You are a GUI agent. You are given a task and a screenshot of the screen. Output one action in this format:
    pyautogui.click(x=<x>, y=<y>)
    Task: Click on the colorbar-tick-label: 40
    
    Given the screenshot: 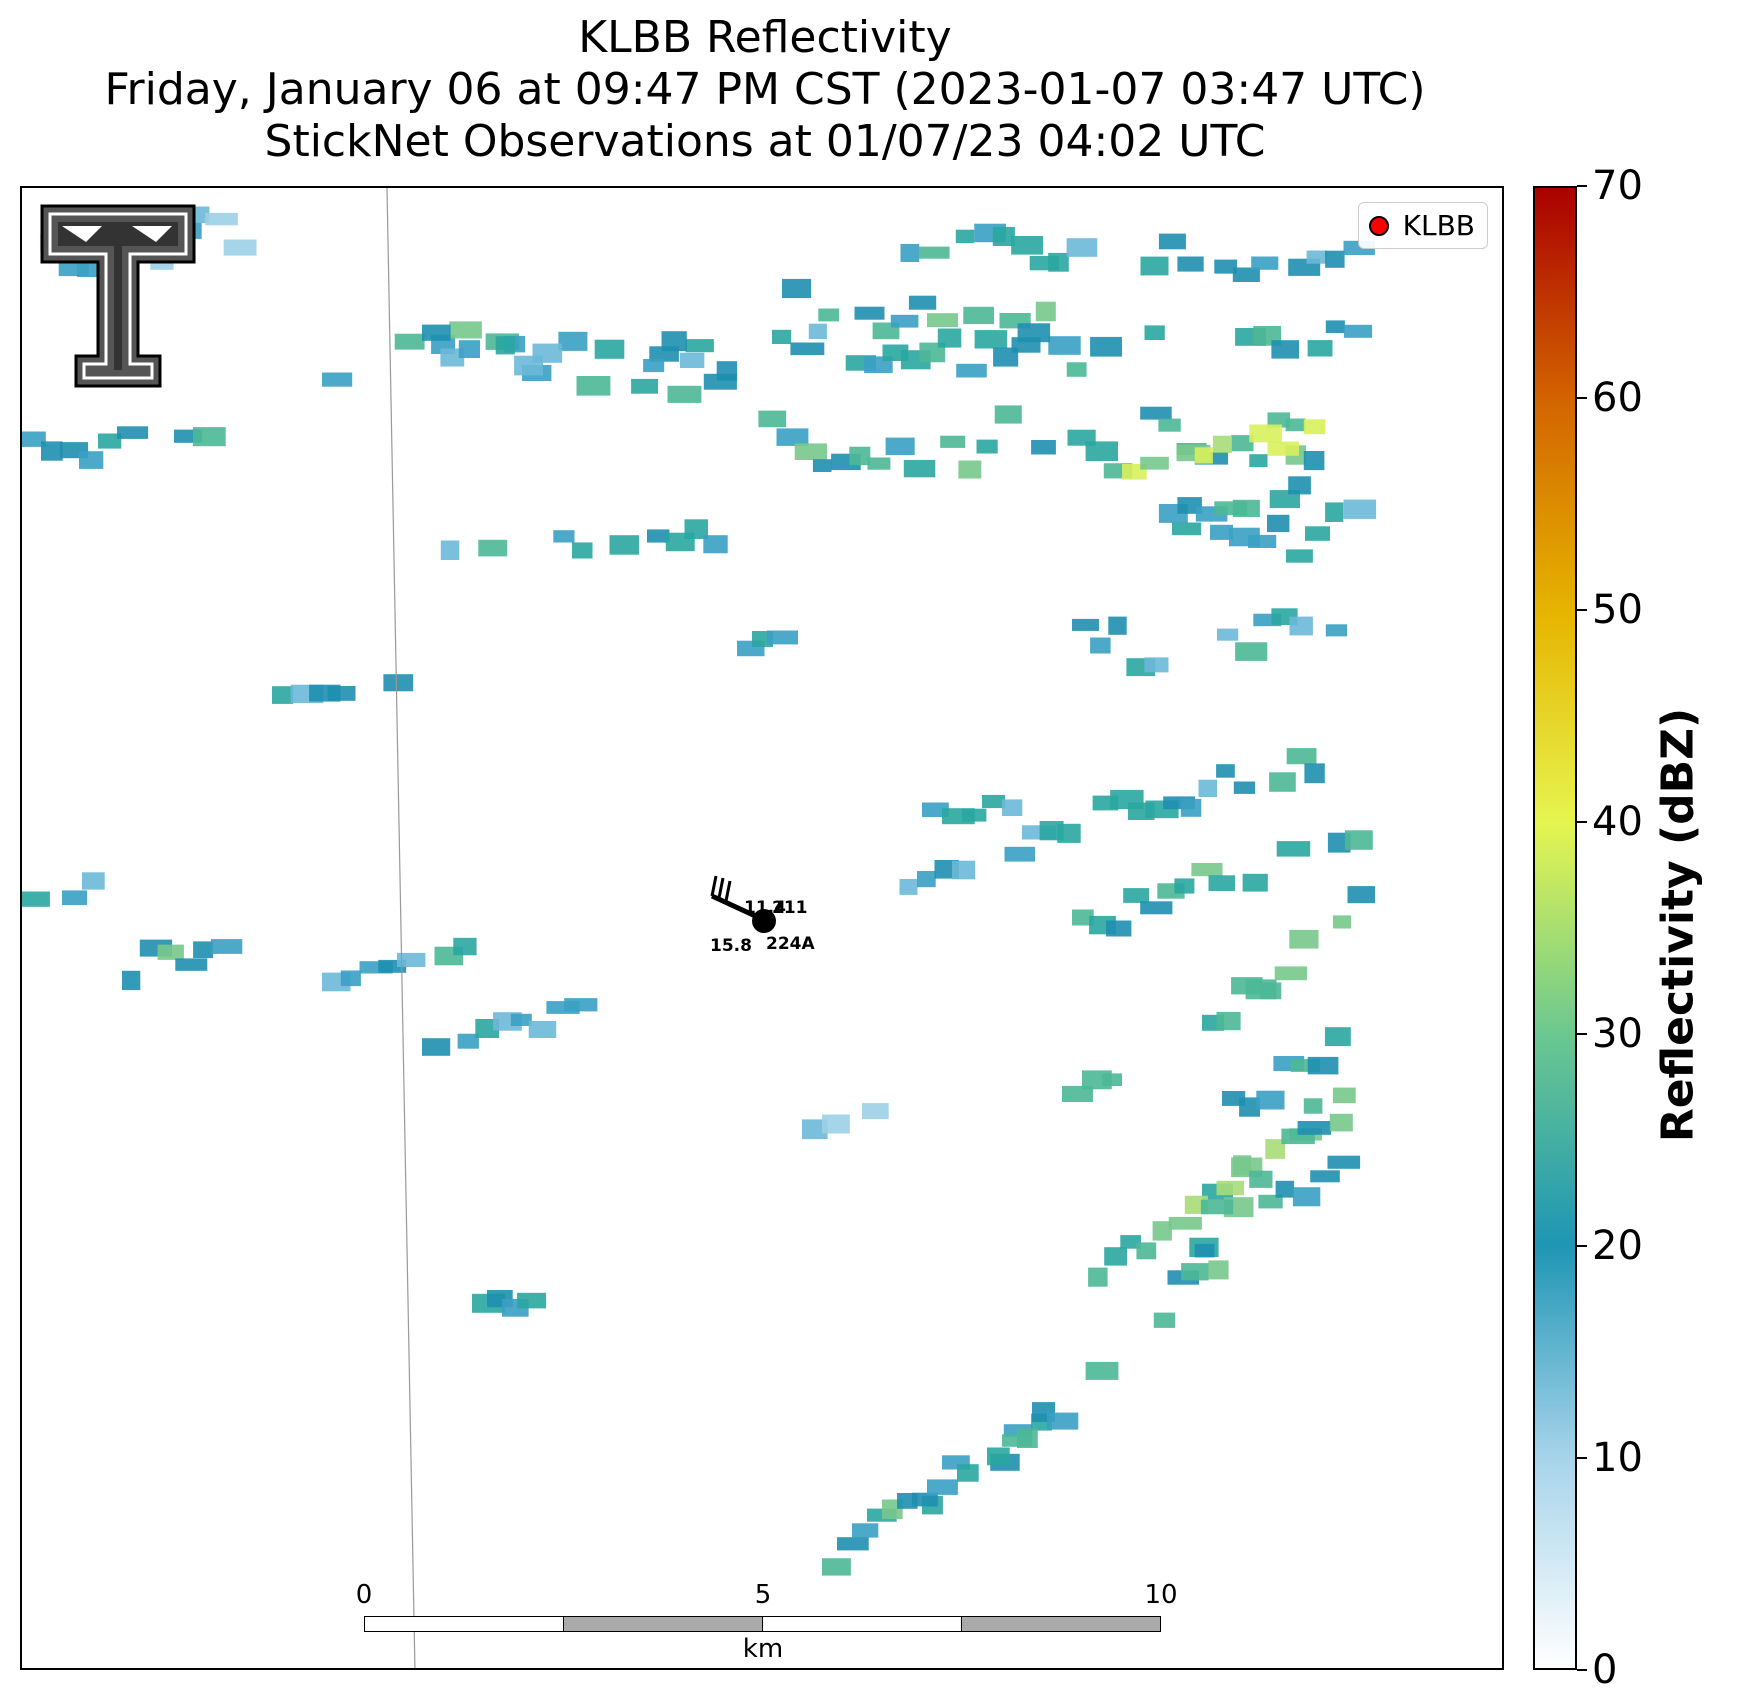 What is the action you would take?
    pyautogui.click(x=1617, y=822)
    